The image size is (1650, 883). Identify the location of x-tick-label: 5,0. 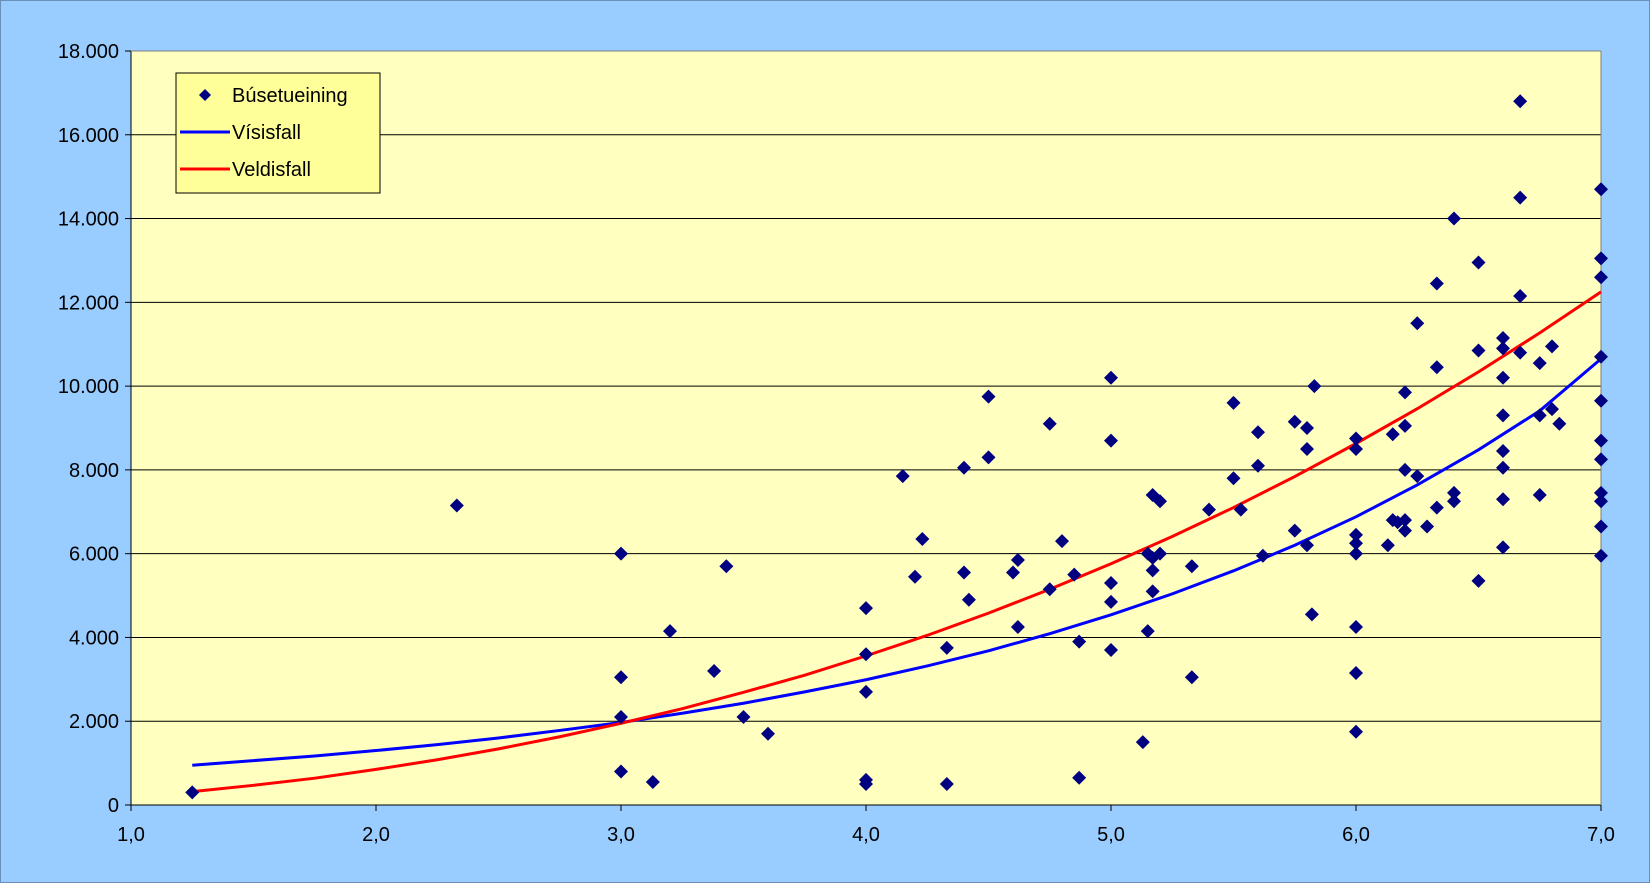
(1111, 835).